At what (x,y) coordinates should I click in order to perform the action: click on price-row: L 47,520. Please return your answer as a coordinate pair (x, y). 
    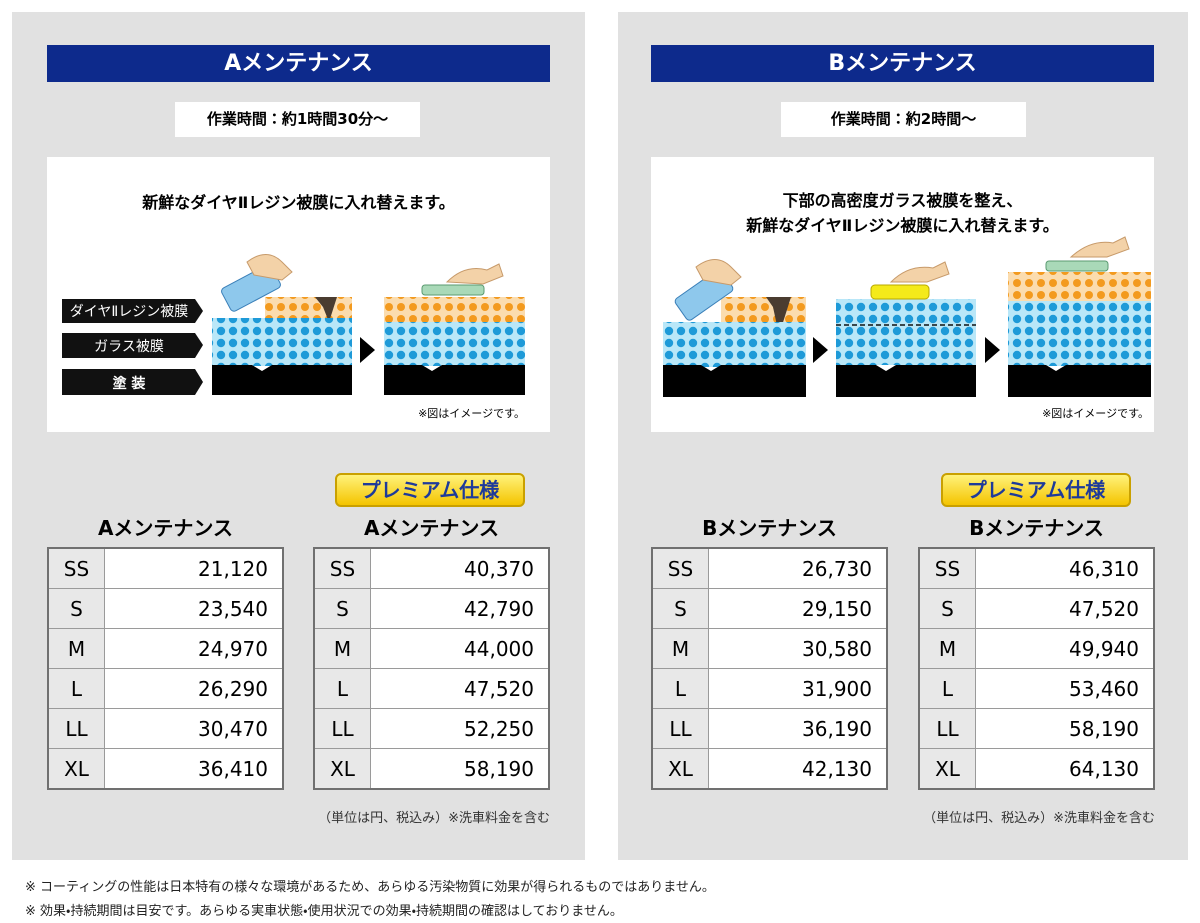
    Looking at the image, I should click on (431, 688).